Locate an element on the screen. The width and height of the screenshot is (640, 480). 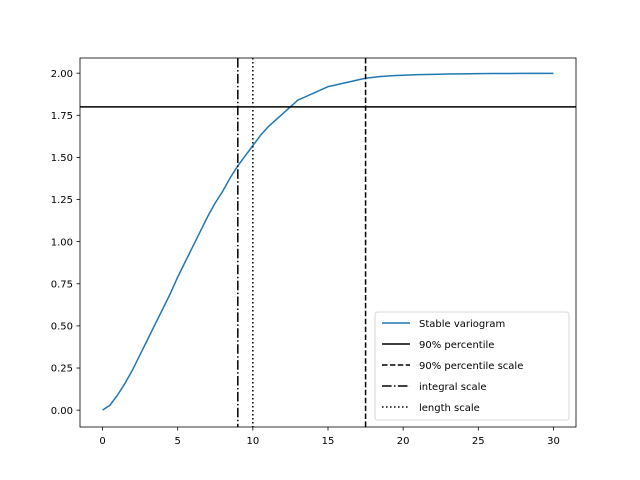
legend-label-integral-scale: integral scale is located at coordinates (453, 387).